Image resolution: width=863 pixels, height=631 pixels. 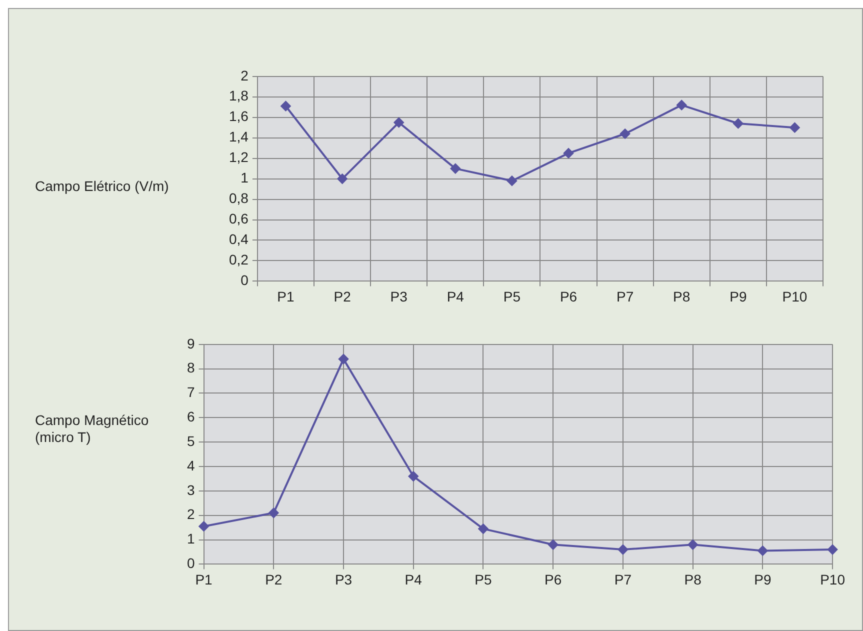 I want to click on y-axis-title: Campo Magnético (micro T), so click(x=92, y=429).